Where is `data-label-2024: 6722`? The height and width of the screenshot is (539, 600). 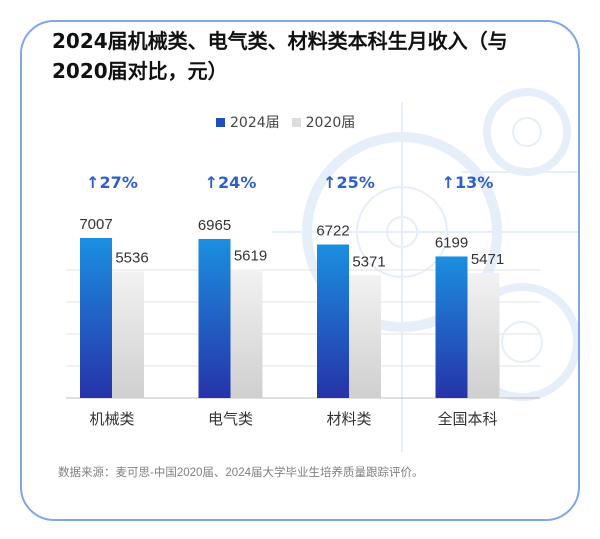
data-label-2024: 6722 is located at coordinates (332, 231).